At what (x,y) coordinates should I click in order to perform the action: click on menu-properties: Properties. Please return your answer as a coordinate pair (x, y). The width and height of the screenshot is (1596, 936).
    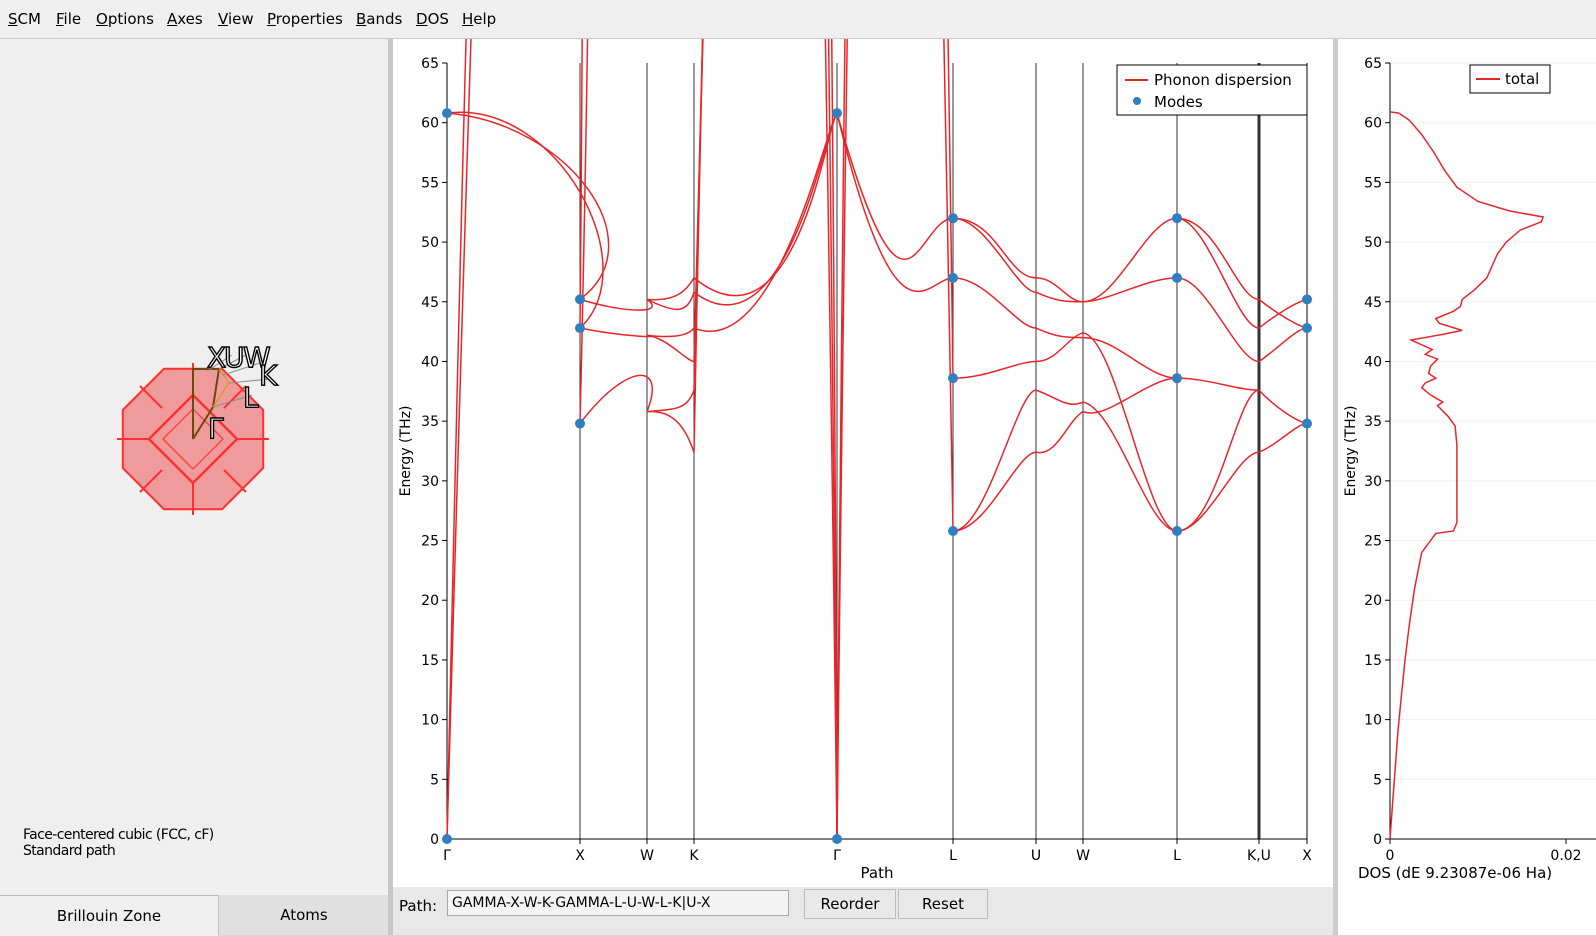
    Looking at the image, I should click on (305, 19).